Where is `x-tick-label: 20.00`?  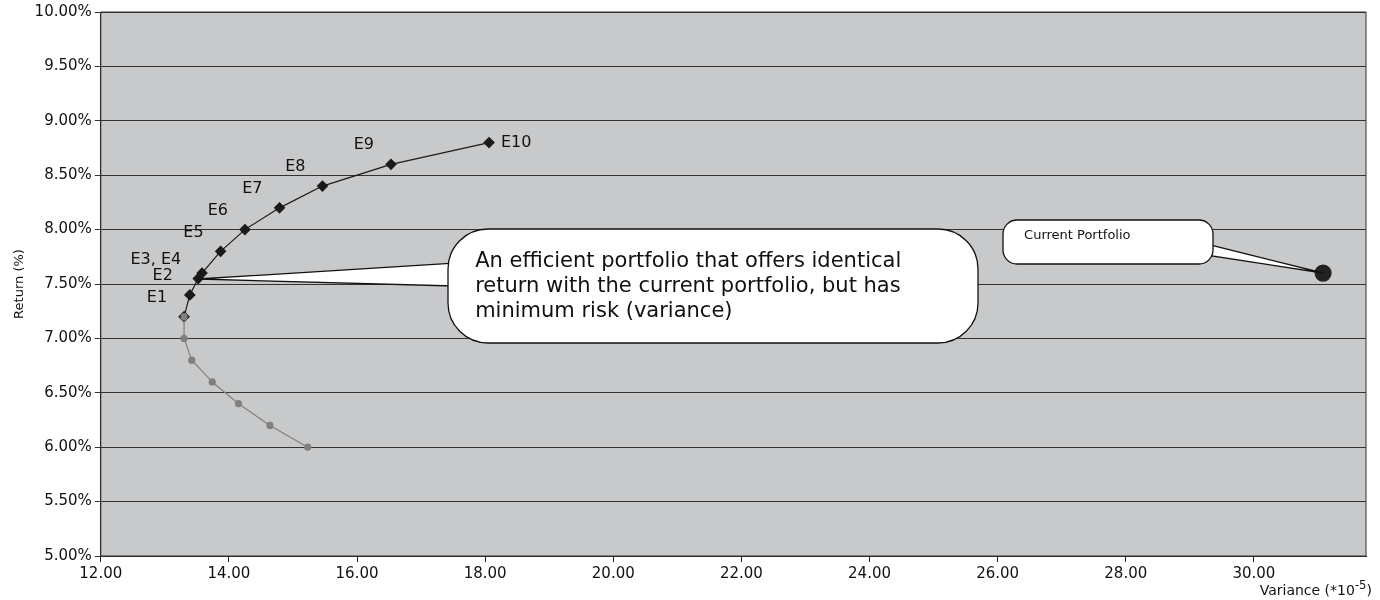
x-tick-label: 20.00 is located at coordinates (613, 572).